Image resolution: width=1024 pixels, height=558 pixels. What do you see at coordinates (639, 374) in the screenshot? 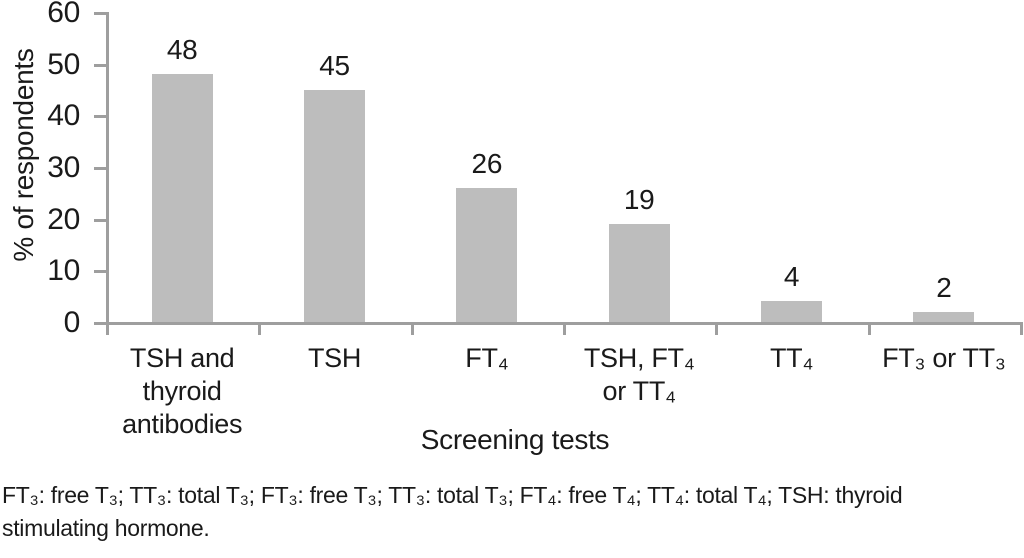
I see `x-tick-label: TSH, FT₄ or TT₄` at bounding box center [639, 374].